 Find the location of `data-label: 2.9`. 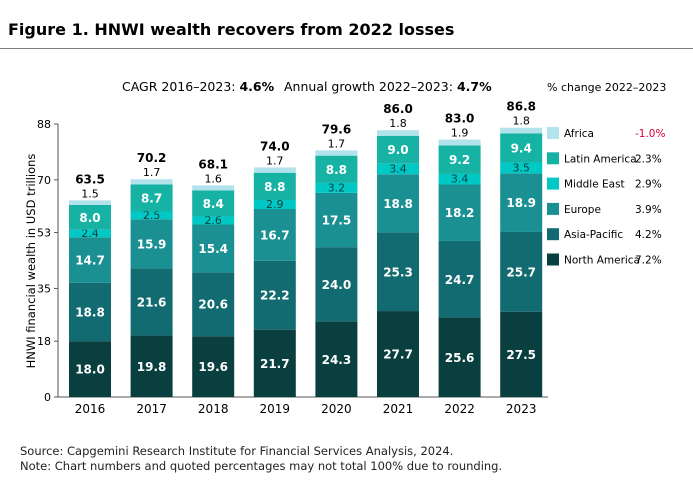

data-label: 2.9 is located at coordinates (275, 204).